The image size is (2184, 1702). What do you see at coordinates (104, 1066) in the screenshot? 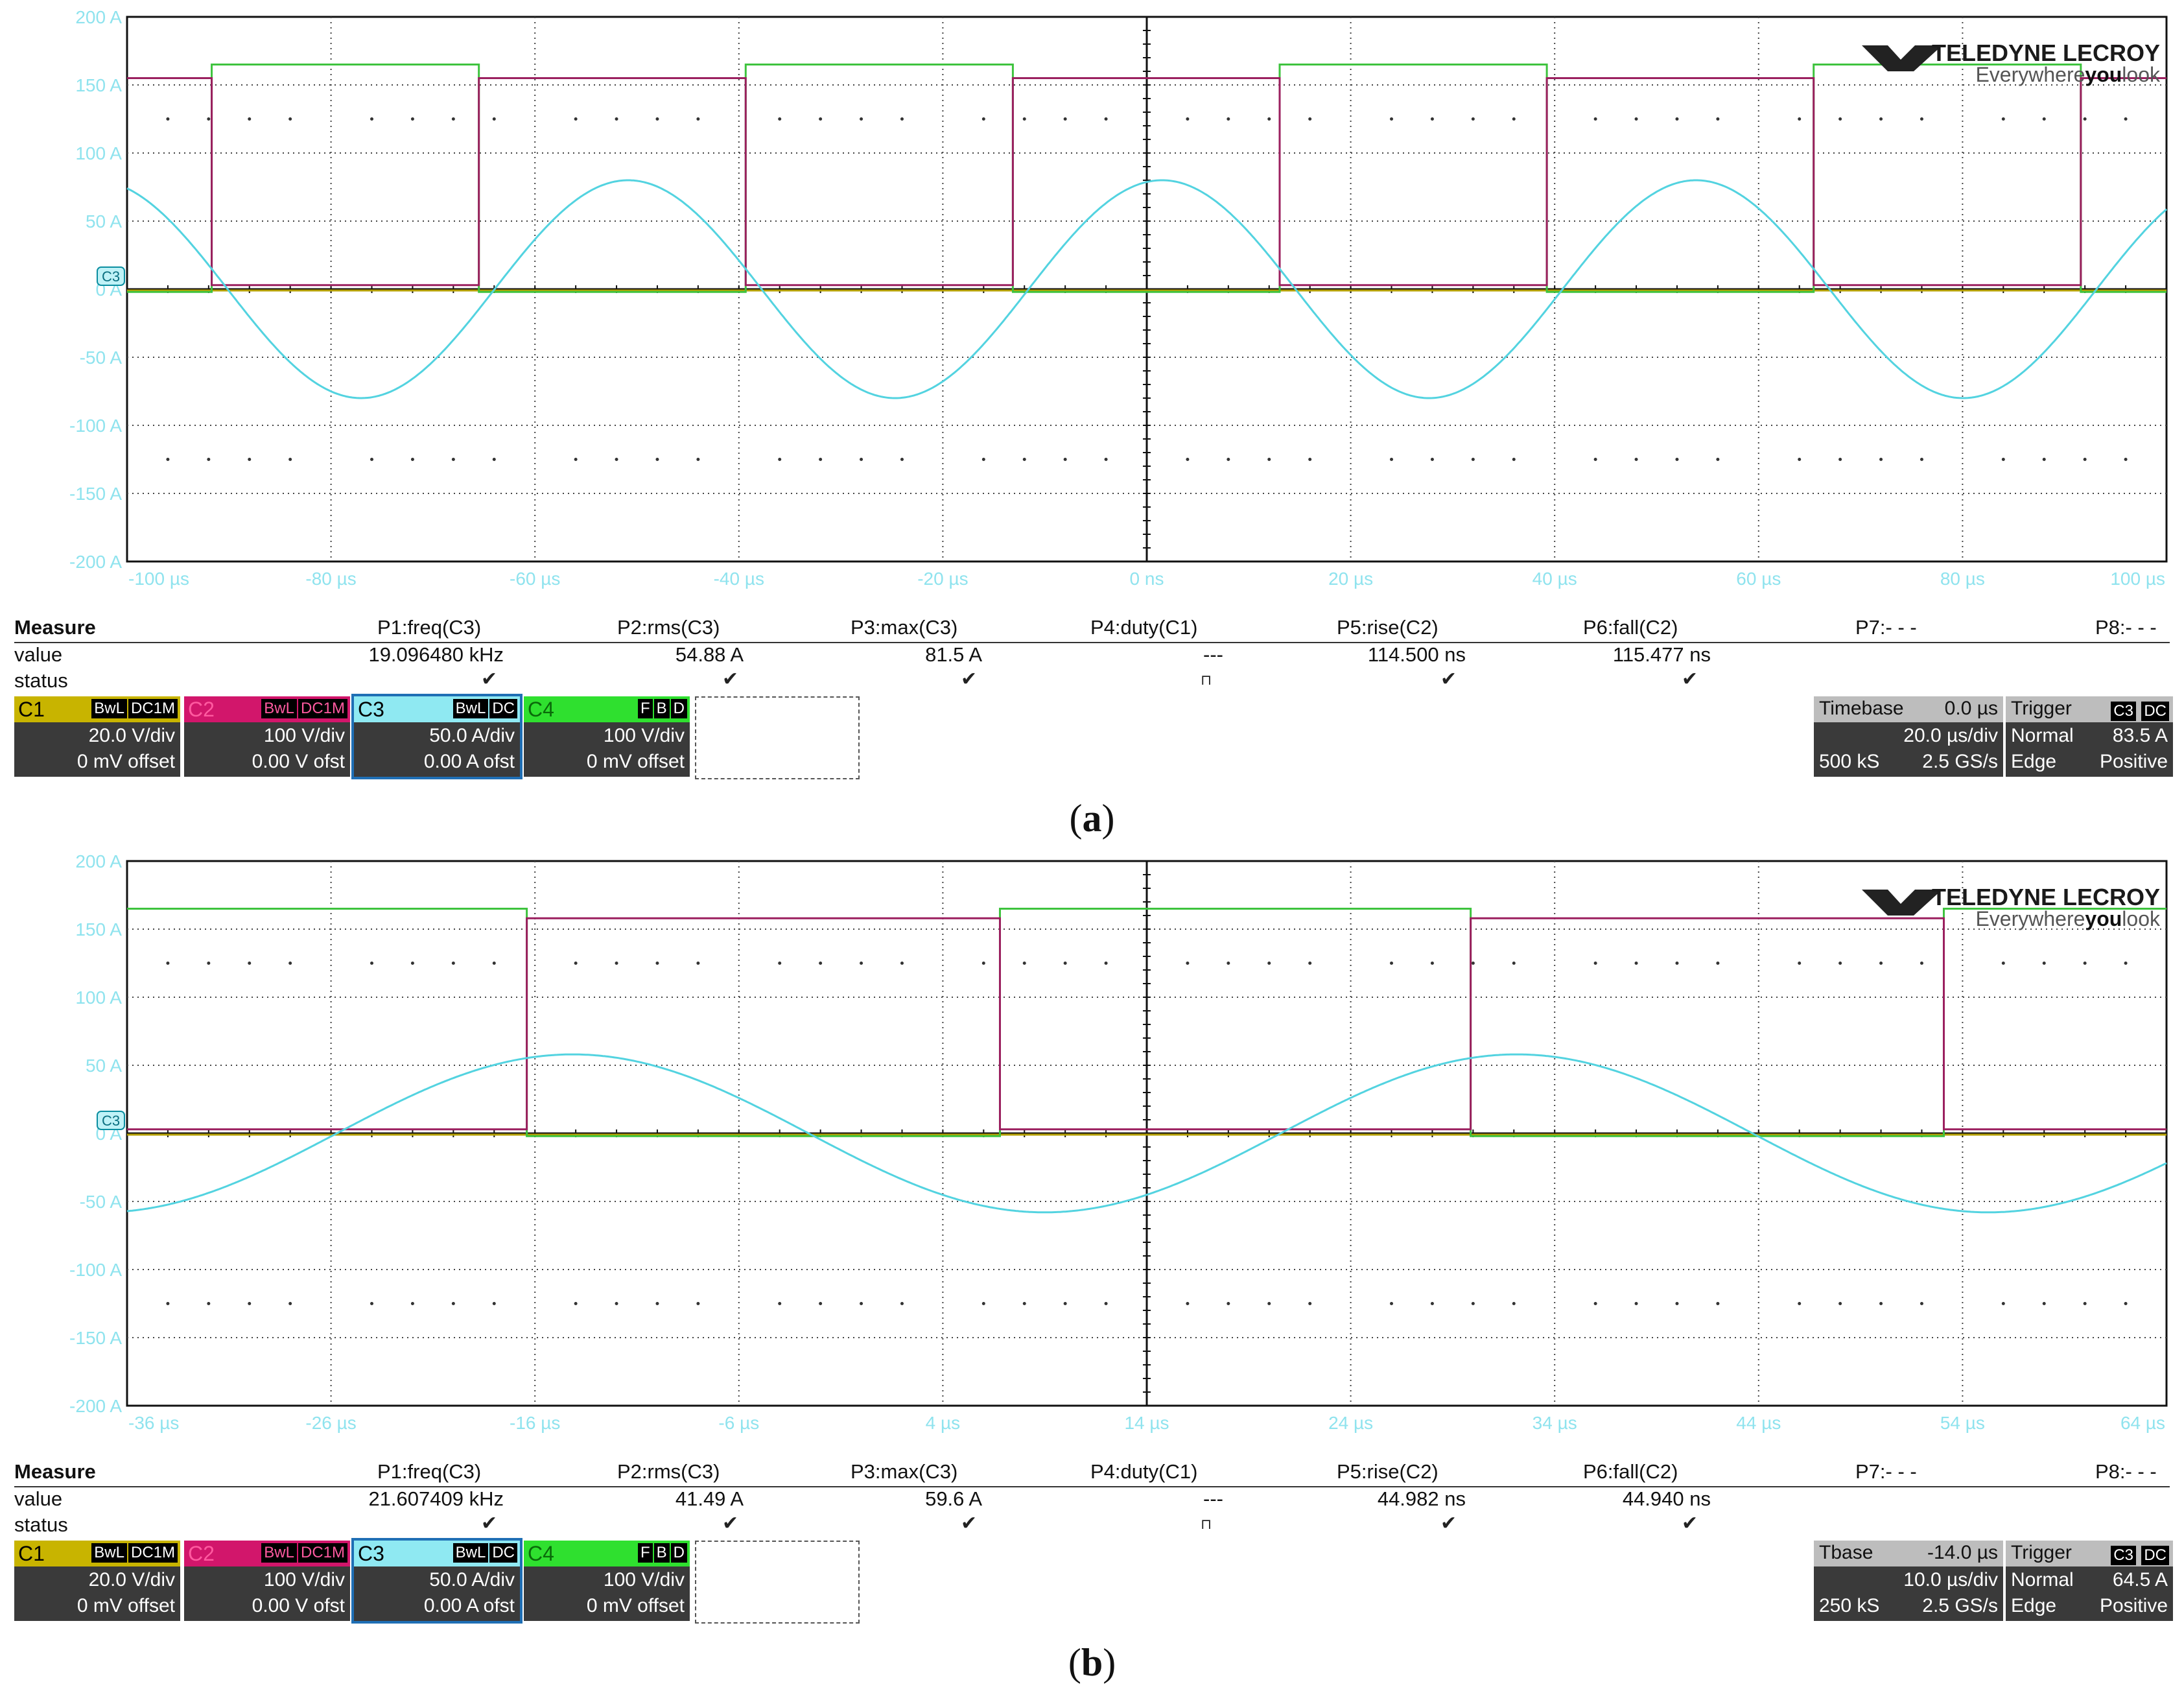
I see `y-tick-label: 50 A` at bounding box center [104, 1066].